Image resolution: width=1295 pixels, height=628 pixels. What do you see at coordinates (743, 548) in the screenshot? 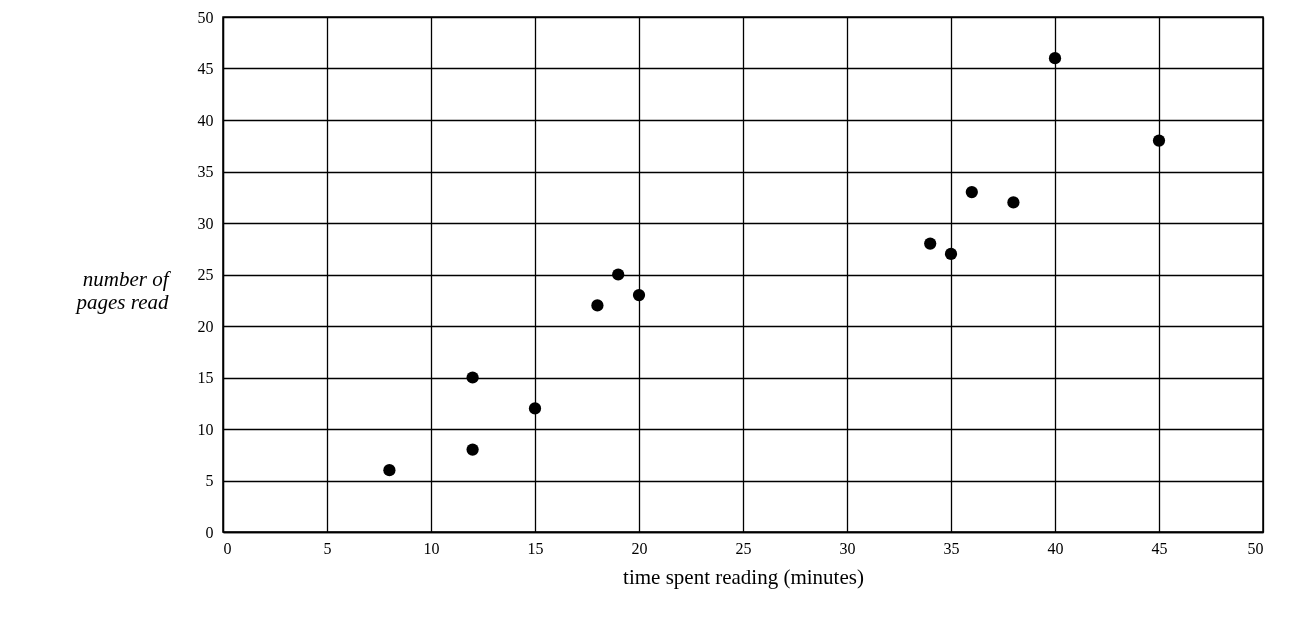
I see `x-tick-label: 25` at bounding box center [743, 548].